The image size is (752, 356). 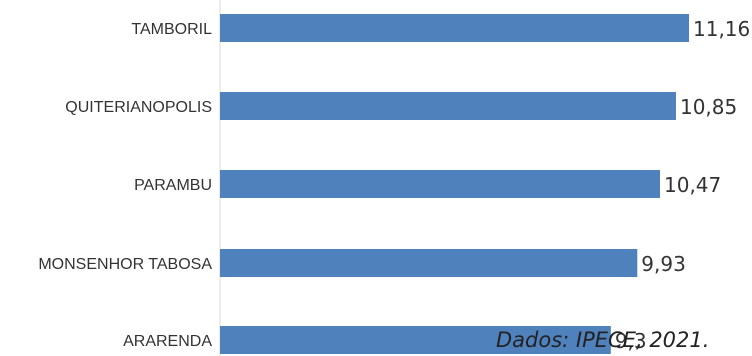 What do you see at coordinates (631, 341) in the screenshot?
I see `value-label: 9,3` at bounding box center [631, 341].